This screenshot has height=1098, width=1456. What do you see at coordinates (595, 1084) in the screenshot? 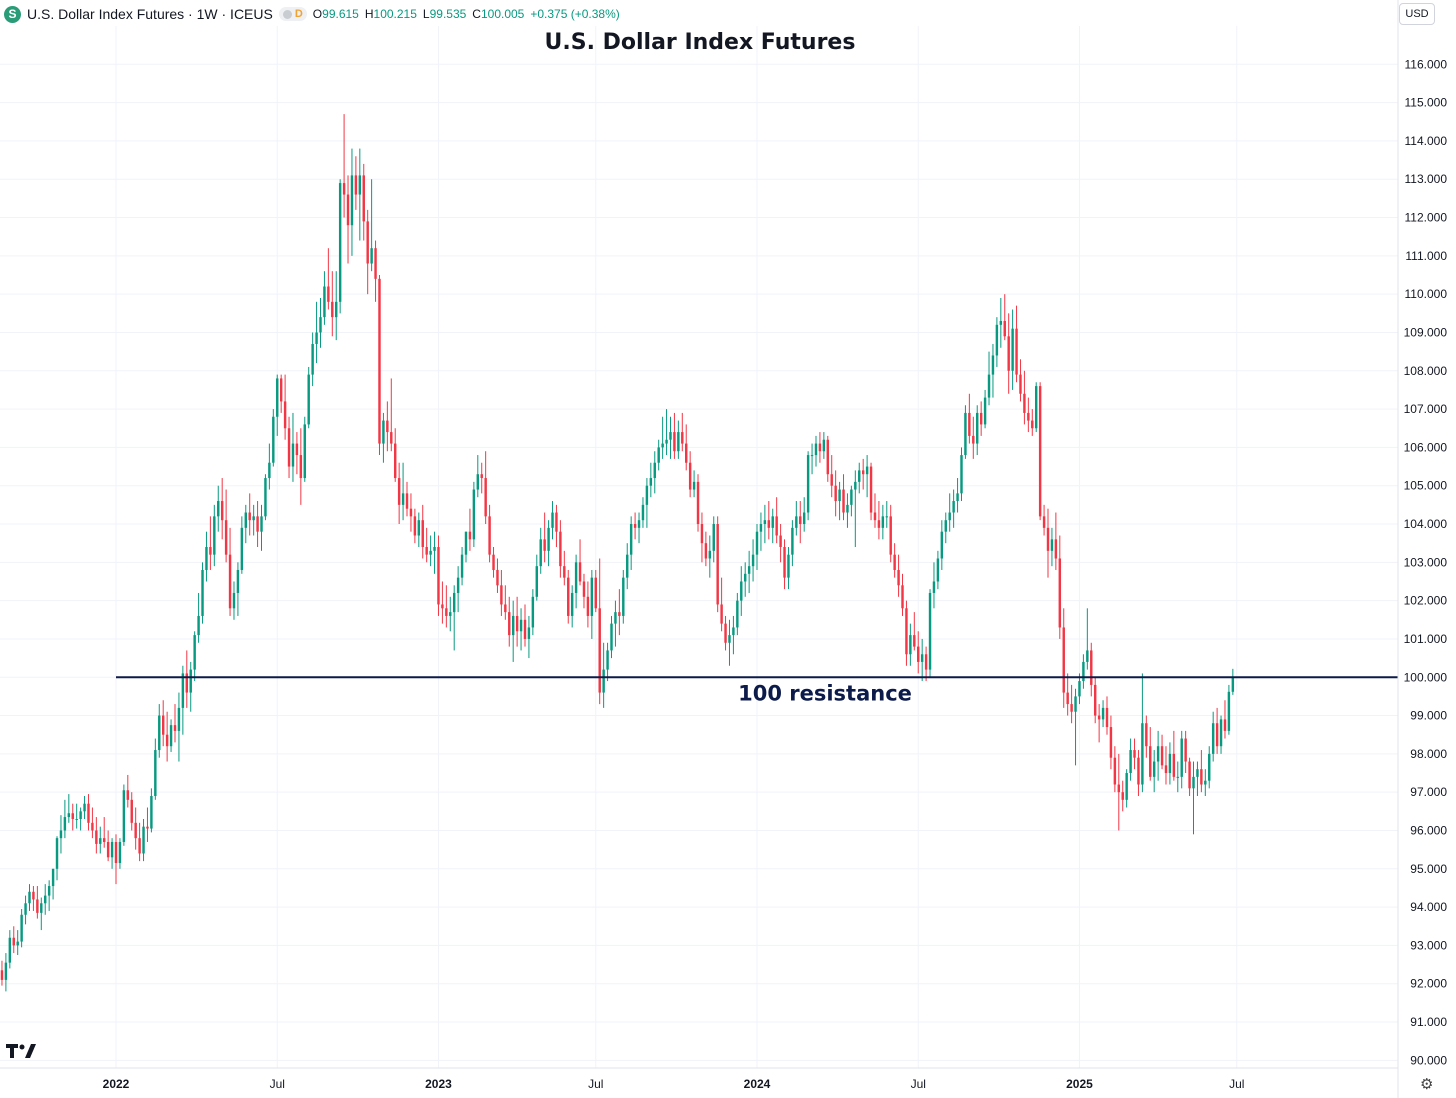
I see `x-tick-label: Jul` at bounding box center [595, 1084].